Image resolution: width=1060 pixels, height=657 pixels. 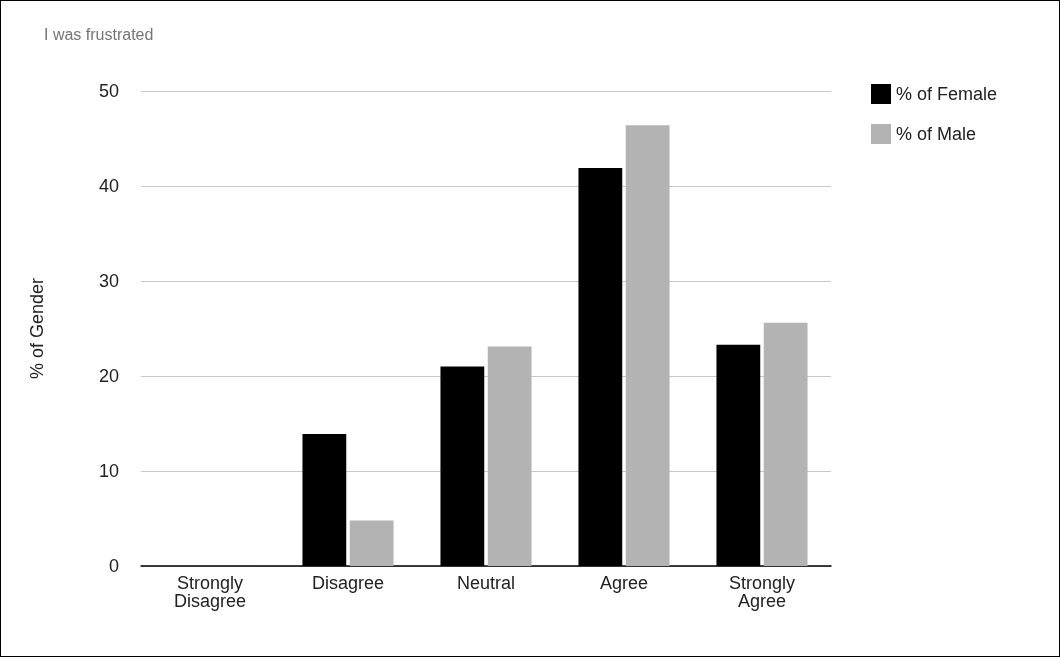 What do you see at coordinates (108, 281) in the screenshot?
I see `y-tick-label: 30` at bounding box center [108, 281].